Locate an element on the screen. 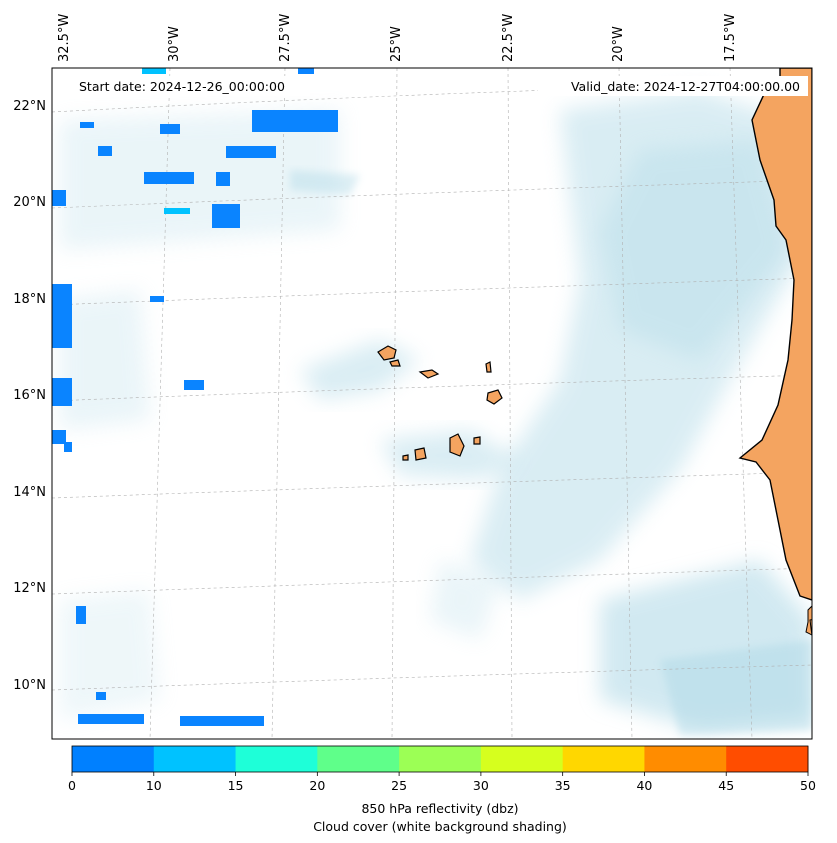 This screenshot has height=843, width=837. valid-date-label: Valid_date: 2024-12-27T04:00:00.00 is located at coordinates (685, 86).